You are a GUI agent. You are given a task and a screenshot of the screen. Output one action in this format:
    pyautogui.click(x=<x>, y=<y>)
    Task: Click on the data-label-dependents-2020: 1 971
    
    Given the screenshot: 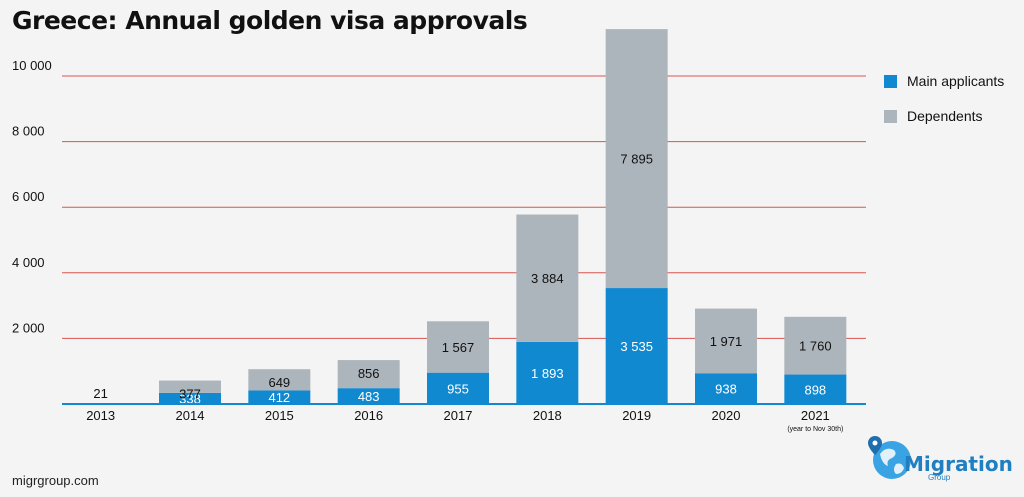 What is the action you would take?
    pyautogui.click(x=726, y=341)
    